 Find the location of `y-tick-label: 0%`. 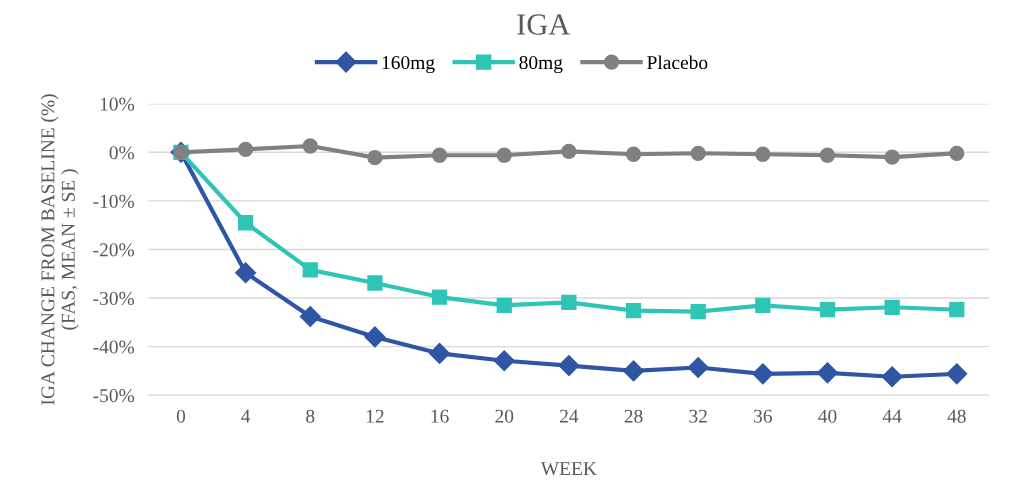

y-tick-label: 0% is located at coordinates (122, 153).